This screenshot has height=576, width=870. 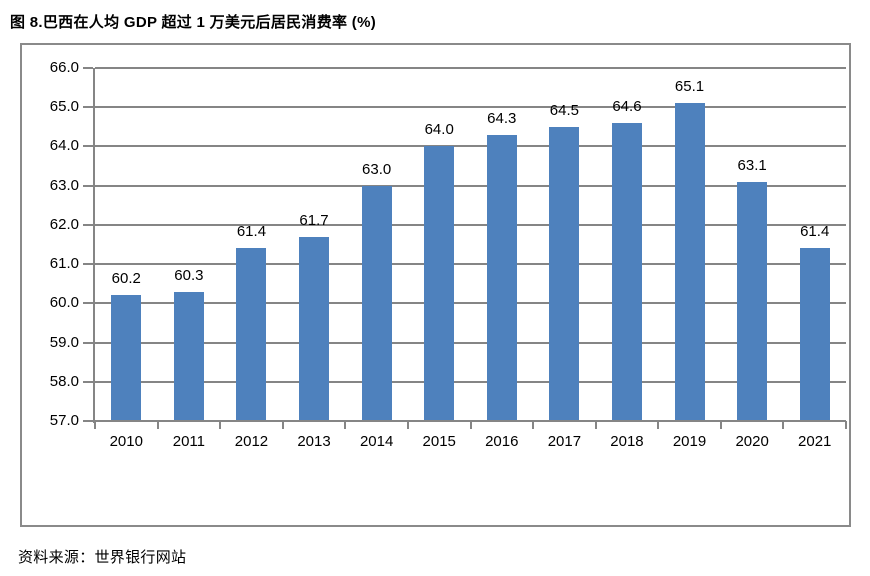 I want to click on bar-value-label: 64.0, so click(x=439, y=130).